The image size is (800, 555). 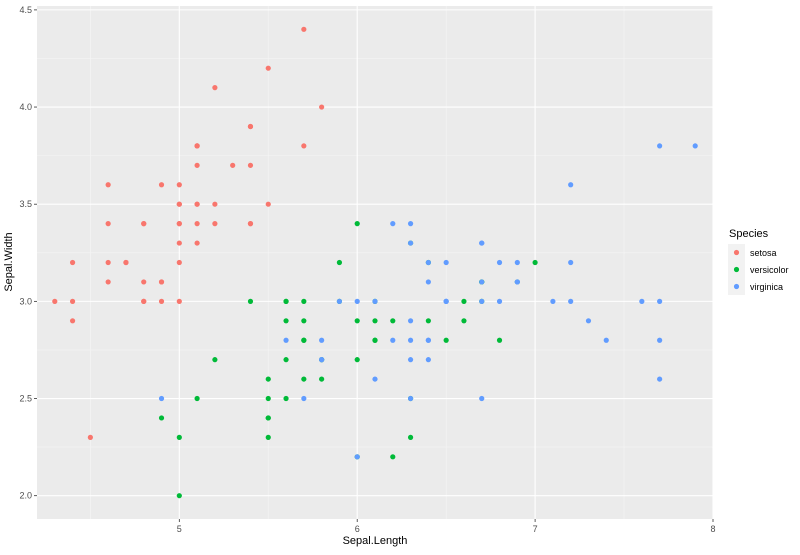 What do you see at coordinates (769, 270) in the screenshot?
I see `legend-label: versicolor` at bounding box center [769, 270].